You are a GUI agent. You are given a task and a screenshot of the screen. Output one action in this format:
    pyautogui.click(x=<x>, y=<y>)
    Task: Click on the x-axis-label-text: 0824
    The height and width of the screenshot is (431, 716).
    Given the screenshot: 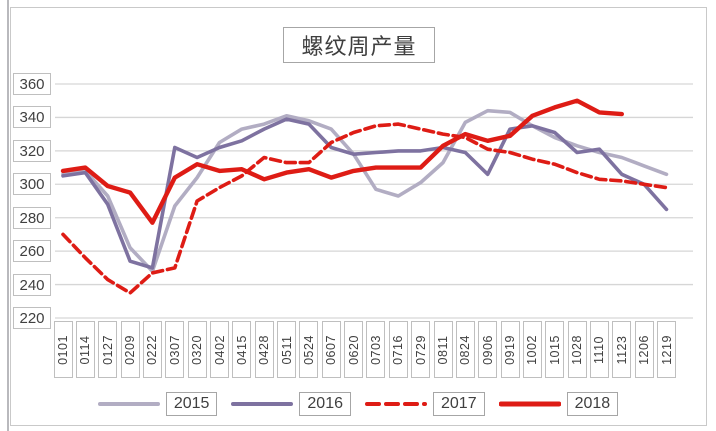 What is the action you would take?
    pyautogui.click(x=465, y=349)
    